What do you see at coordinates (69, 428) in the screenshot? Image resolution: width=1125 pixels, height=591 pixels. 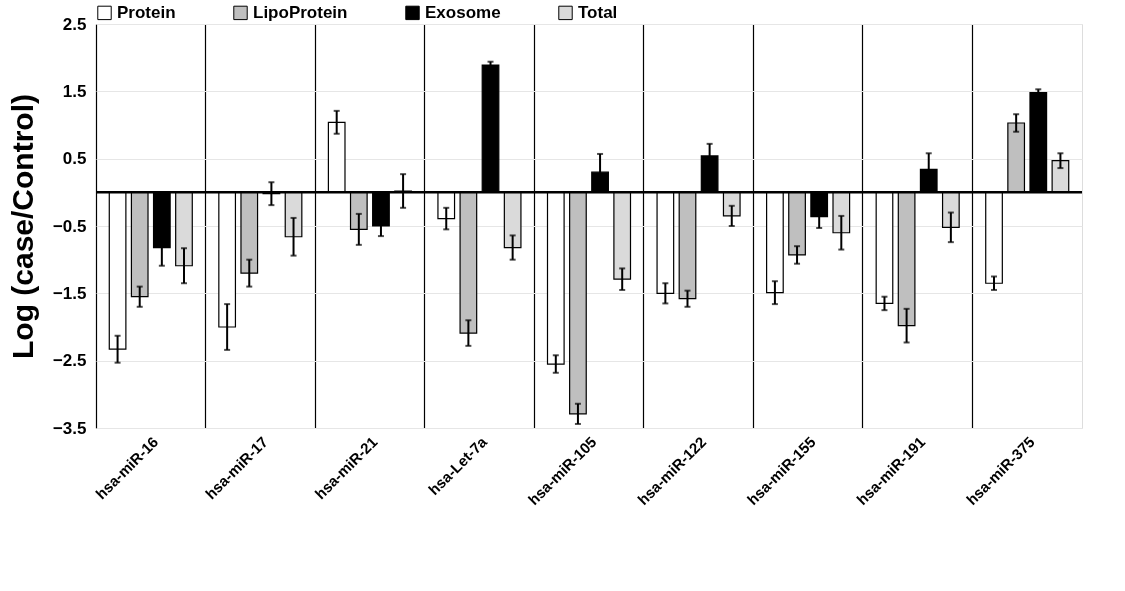 I see `y-tick-label: −3.5` at bounding box center [69, 428].